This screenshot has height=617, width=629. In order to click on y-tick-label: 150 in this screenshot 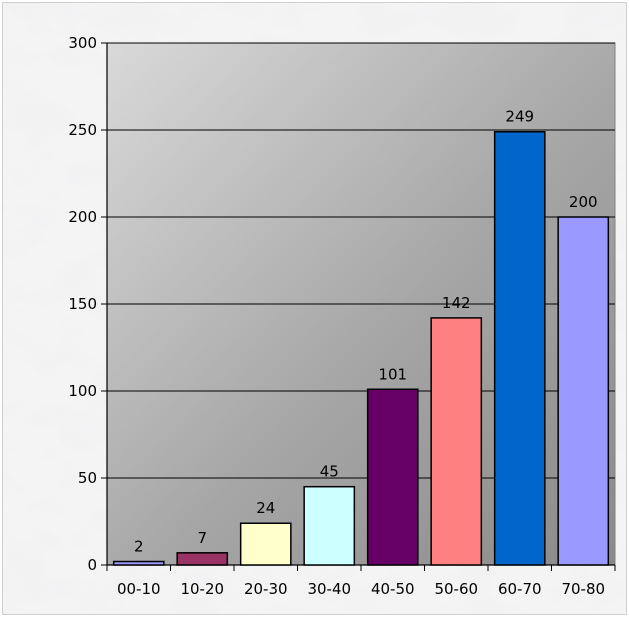, I will do `click(82, 304)`.